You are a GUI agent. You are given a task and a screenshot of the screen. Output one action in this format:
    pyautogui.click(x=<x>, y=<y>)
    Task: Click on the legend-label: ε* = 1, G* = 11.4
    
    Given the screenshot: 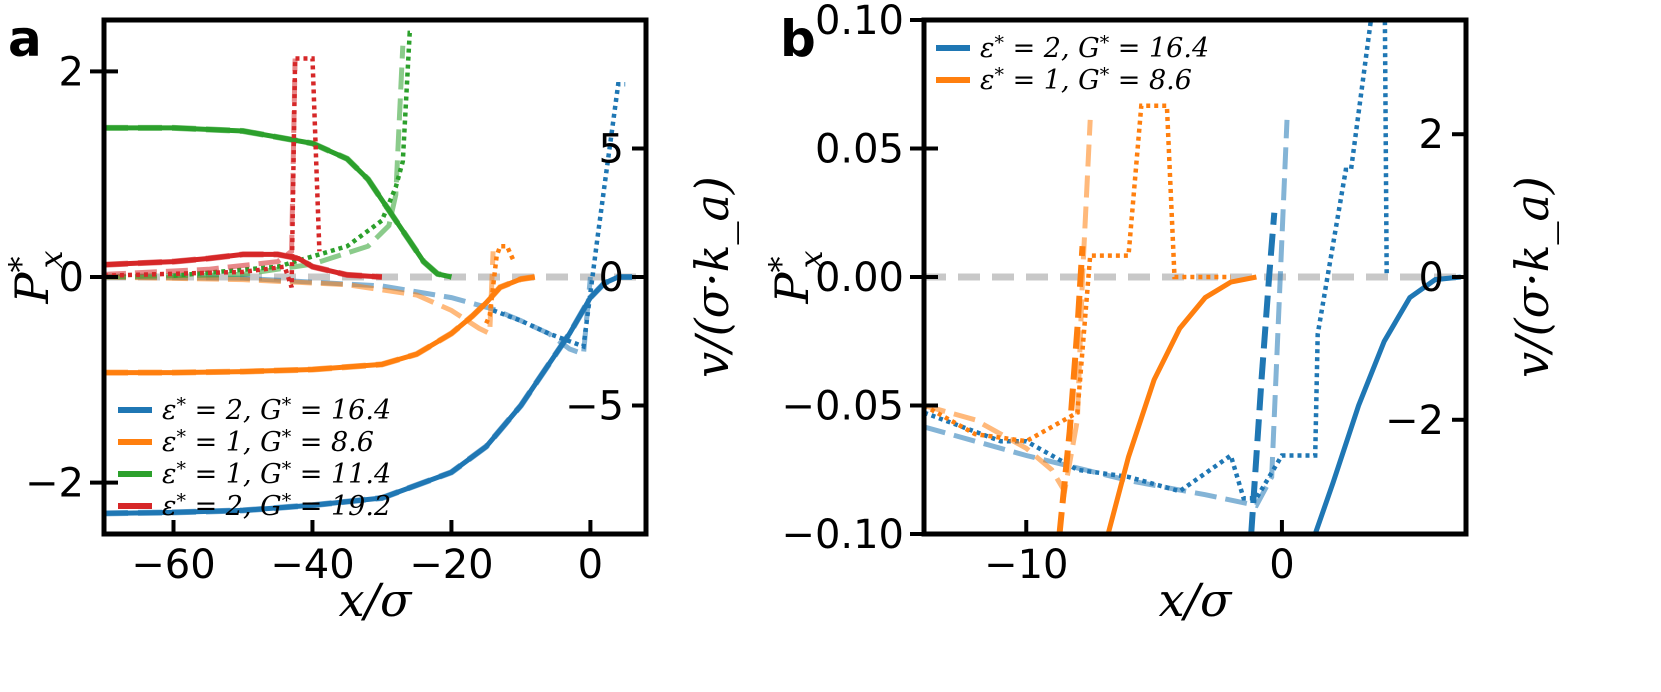 What is the action you would take?
    pyautogui.click(x=276, y=474)
    